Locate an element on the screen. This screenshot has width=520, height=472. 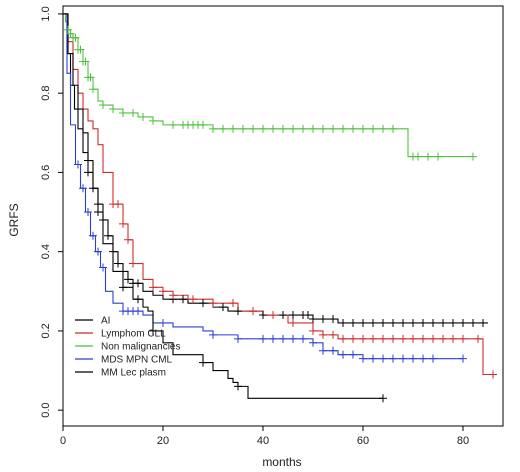
x-tick-label-80: 80 is located at coordinates (463, 441).